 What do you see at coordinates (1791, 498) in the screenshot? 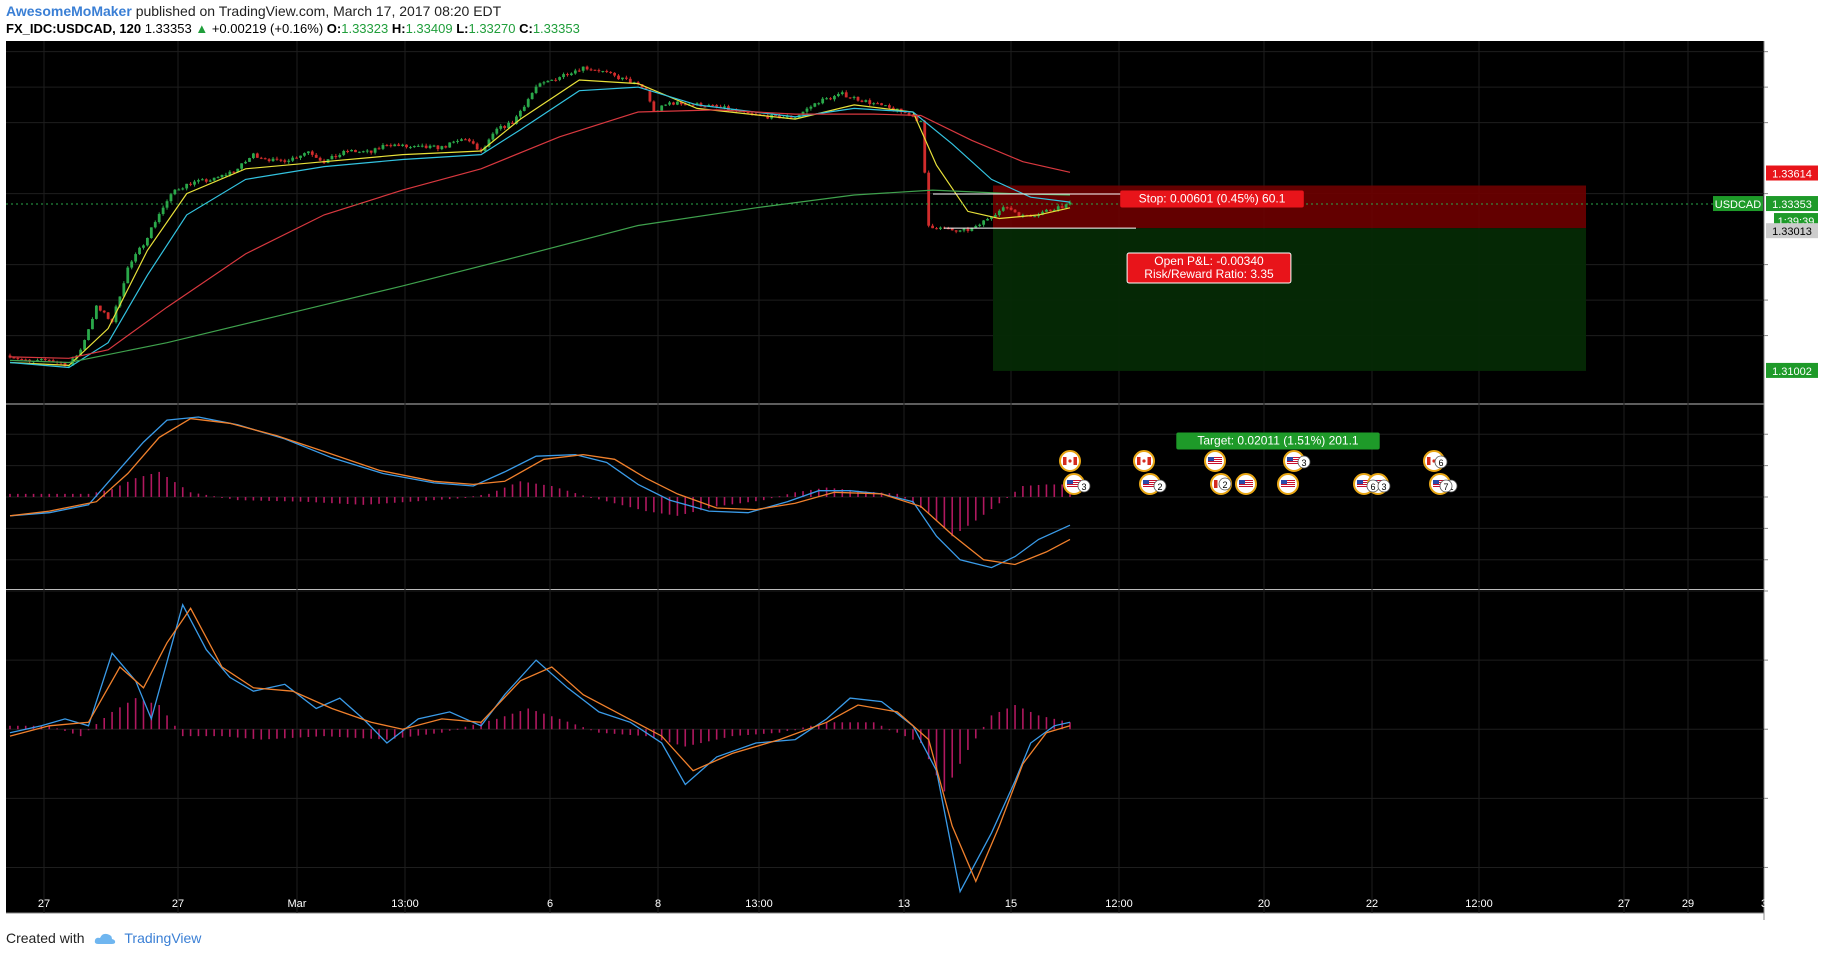
I see `macd1-tick-label: 0.0000` at bounding box center [1791, 498].